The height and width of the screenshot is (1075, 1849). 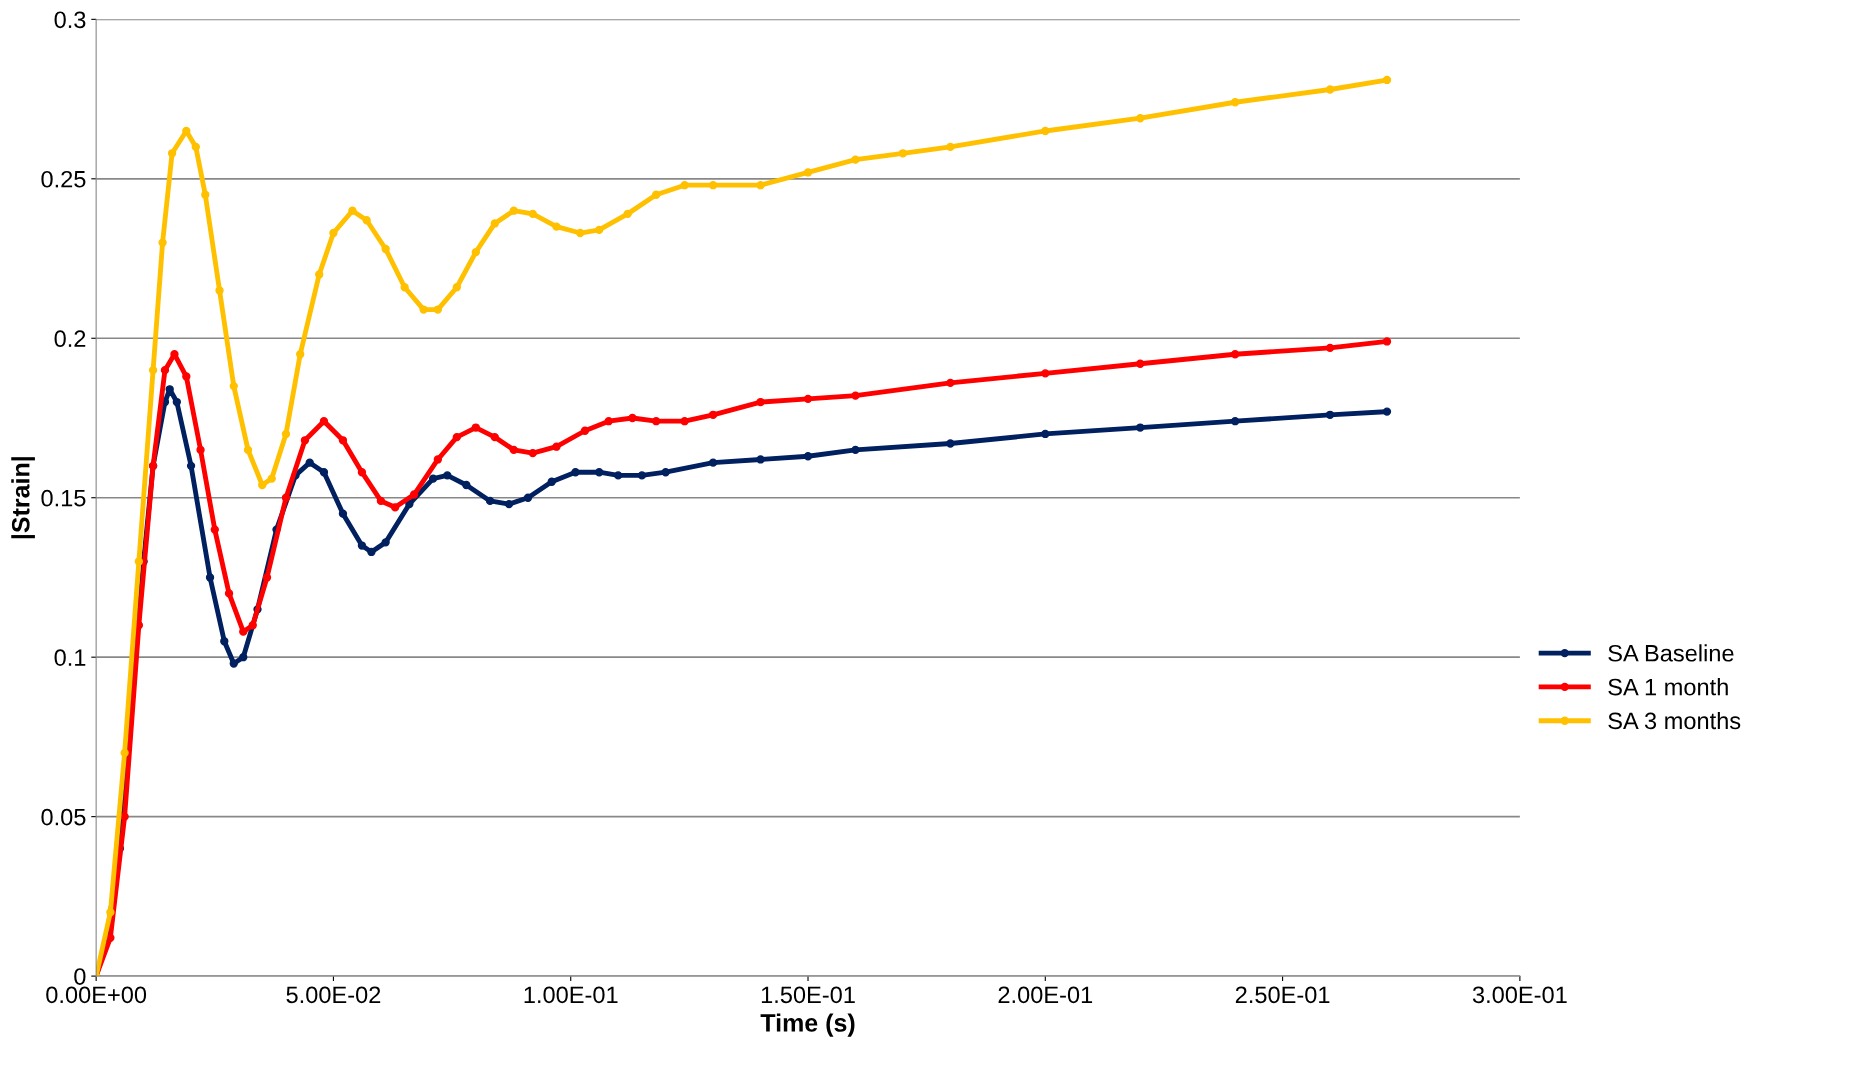 I want to click on legend-label: SA 3 months, so click(x=1674, y=720).